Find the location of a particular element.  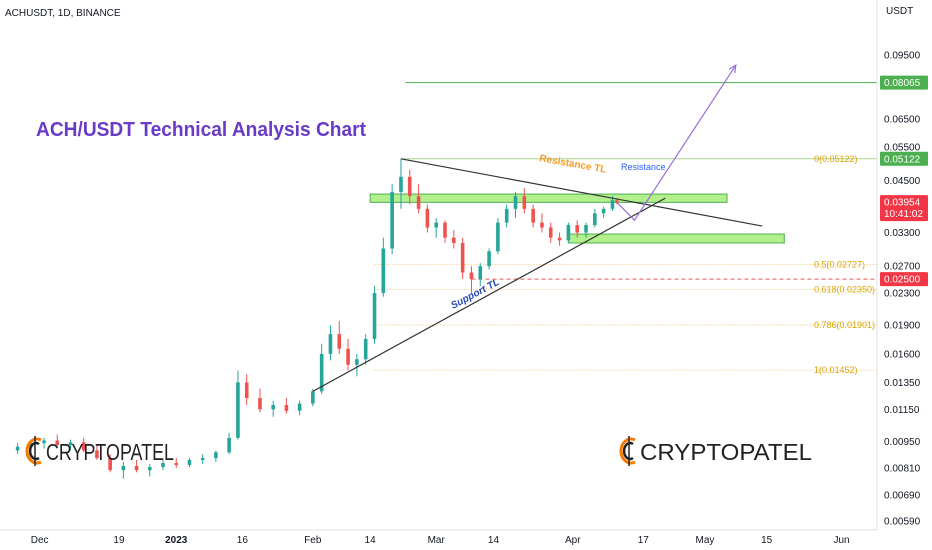

support-trendline is located at coordinates (489, 294).